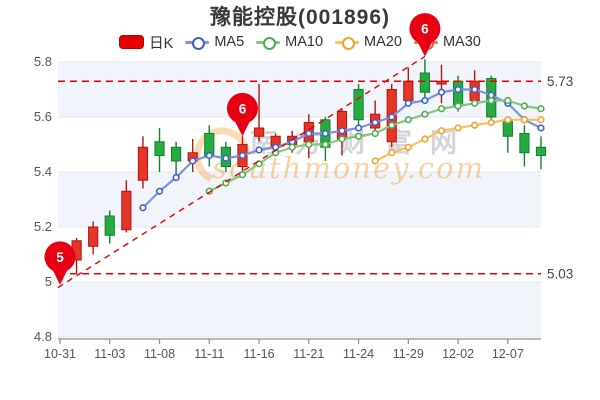 This screenshot has width=600, height=400. I want to click on legend-label: 日K, so click(161, 43).